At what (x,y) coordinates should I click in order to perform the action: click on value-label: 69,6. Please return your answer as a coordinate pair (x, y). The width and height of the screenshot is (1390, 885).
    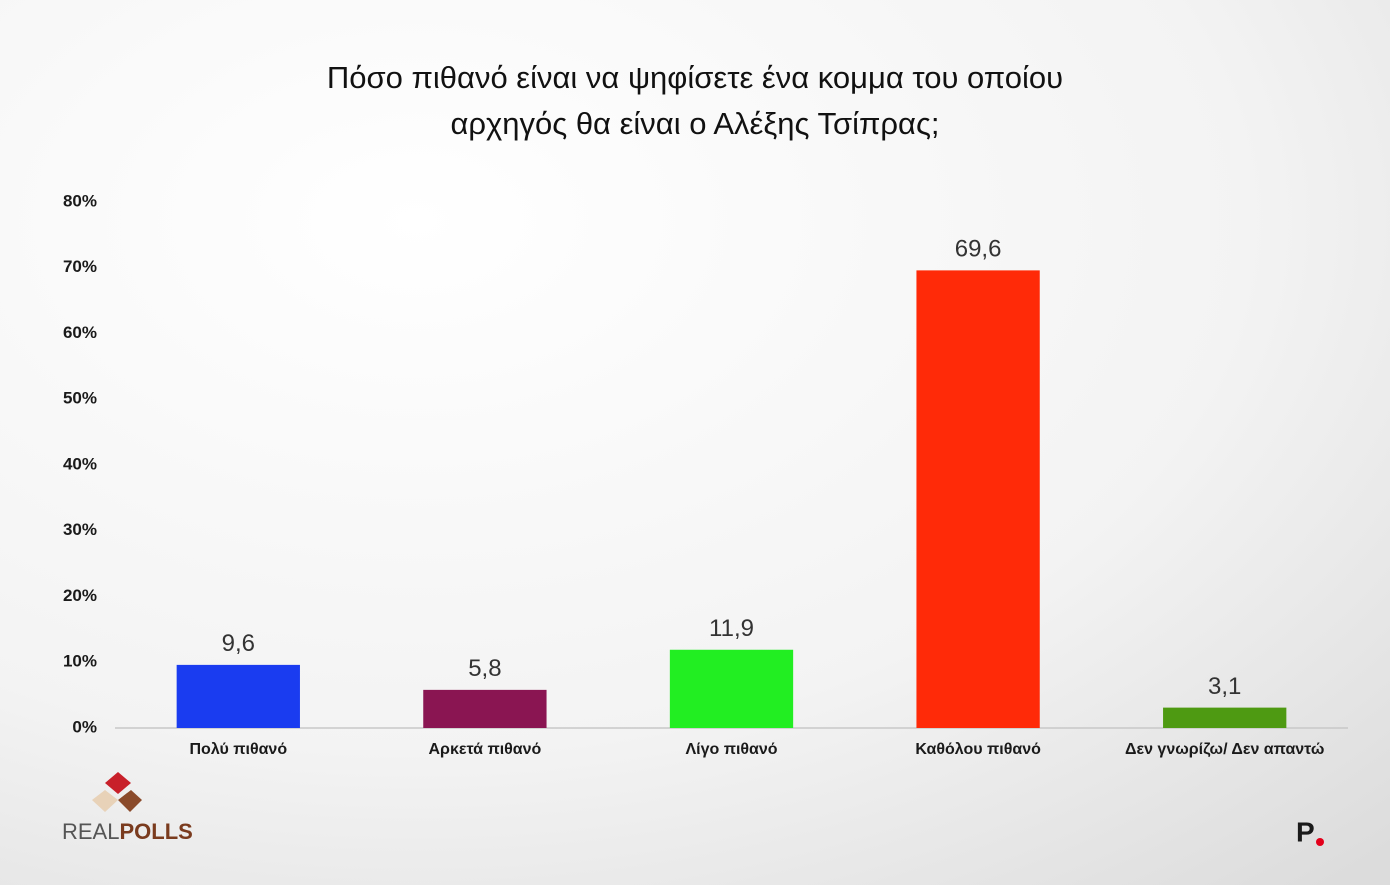
    Looking at the image, I should click on (978, 249).